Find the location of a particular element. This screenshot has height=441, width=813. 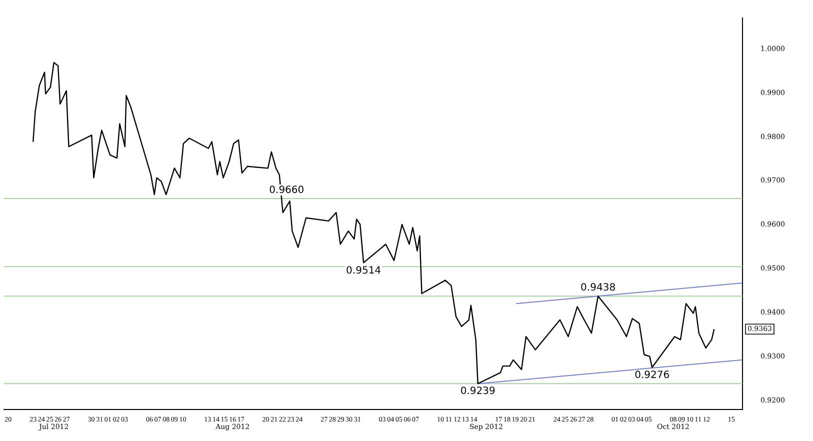

annotation: 0.9514 is located at coordinates (364, 270).